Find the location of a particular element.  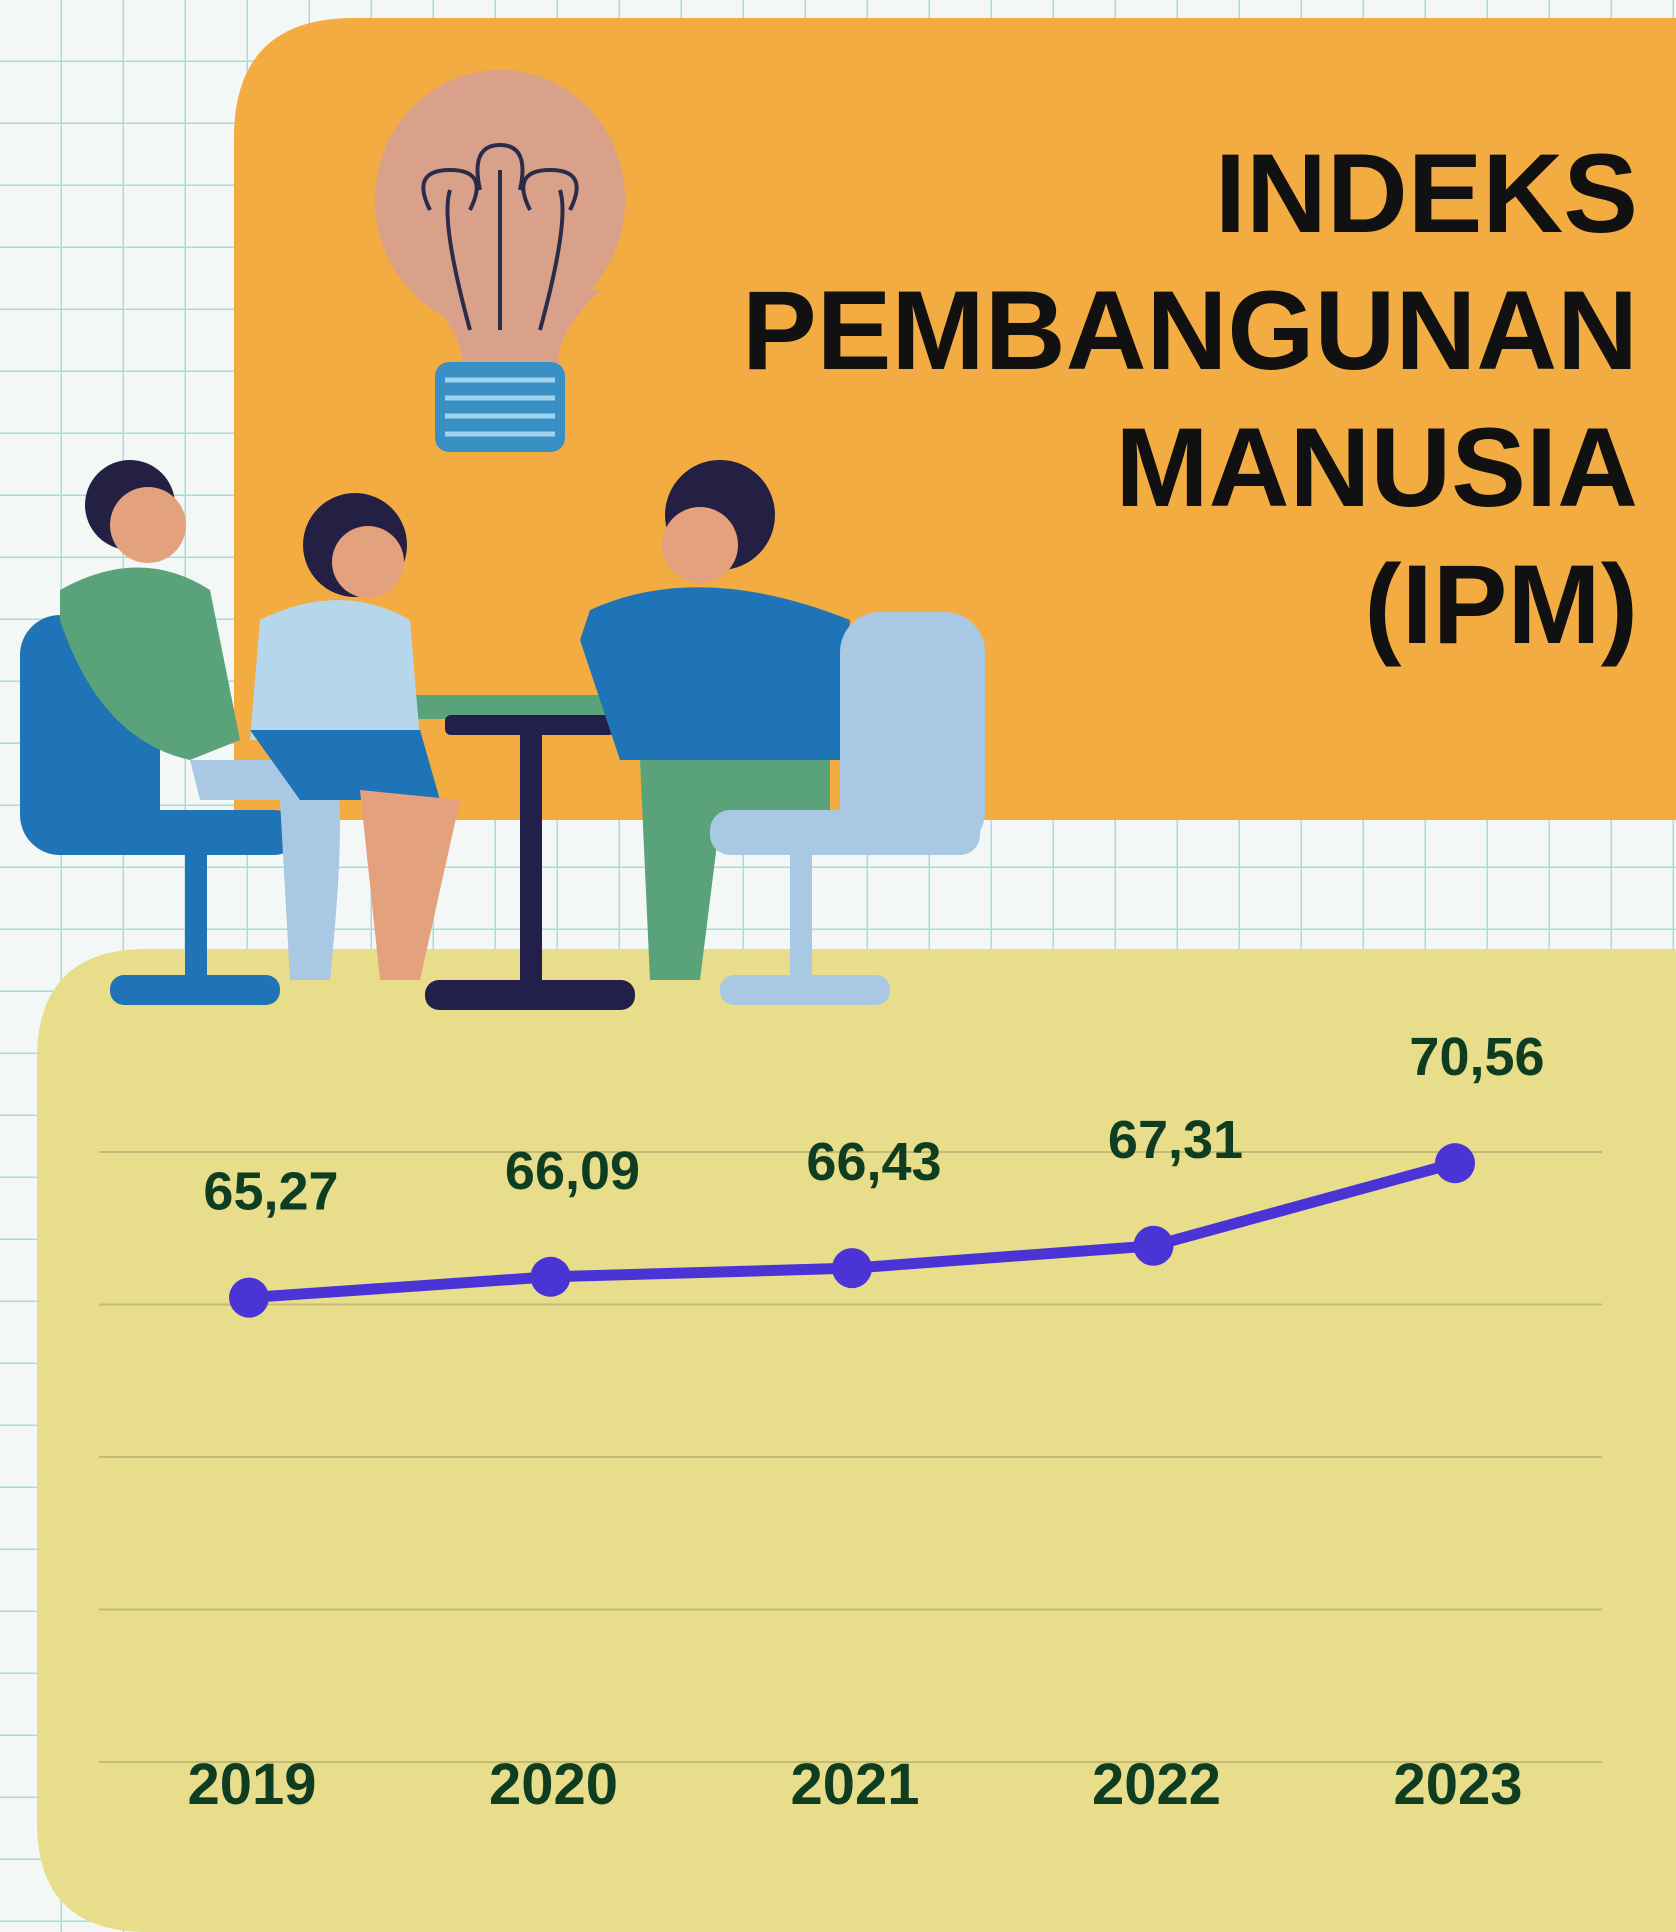

x-tick-label: 2019 is located at coordinates (251, 1784).